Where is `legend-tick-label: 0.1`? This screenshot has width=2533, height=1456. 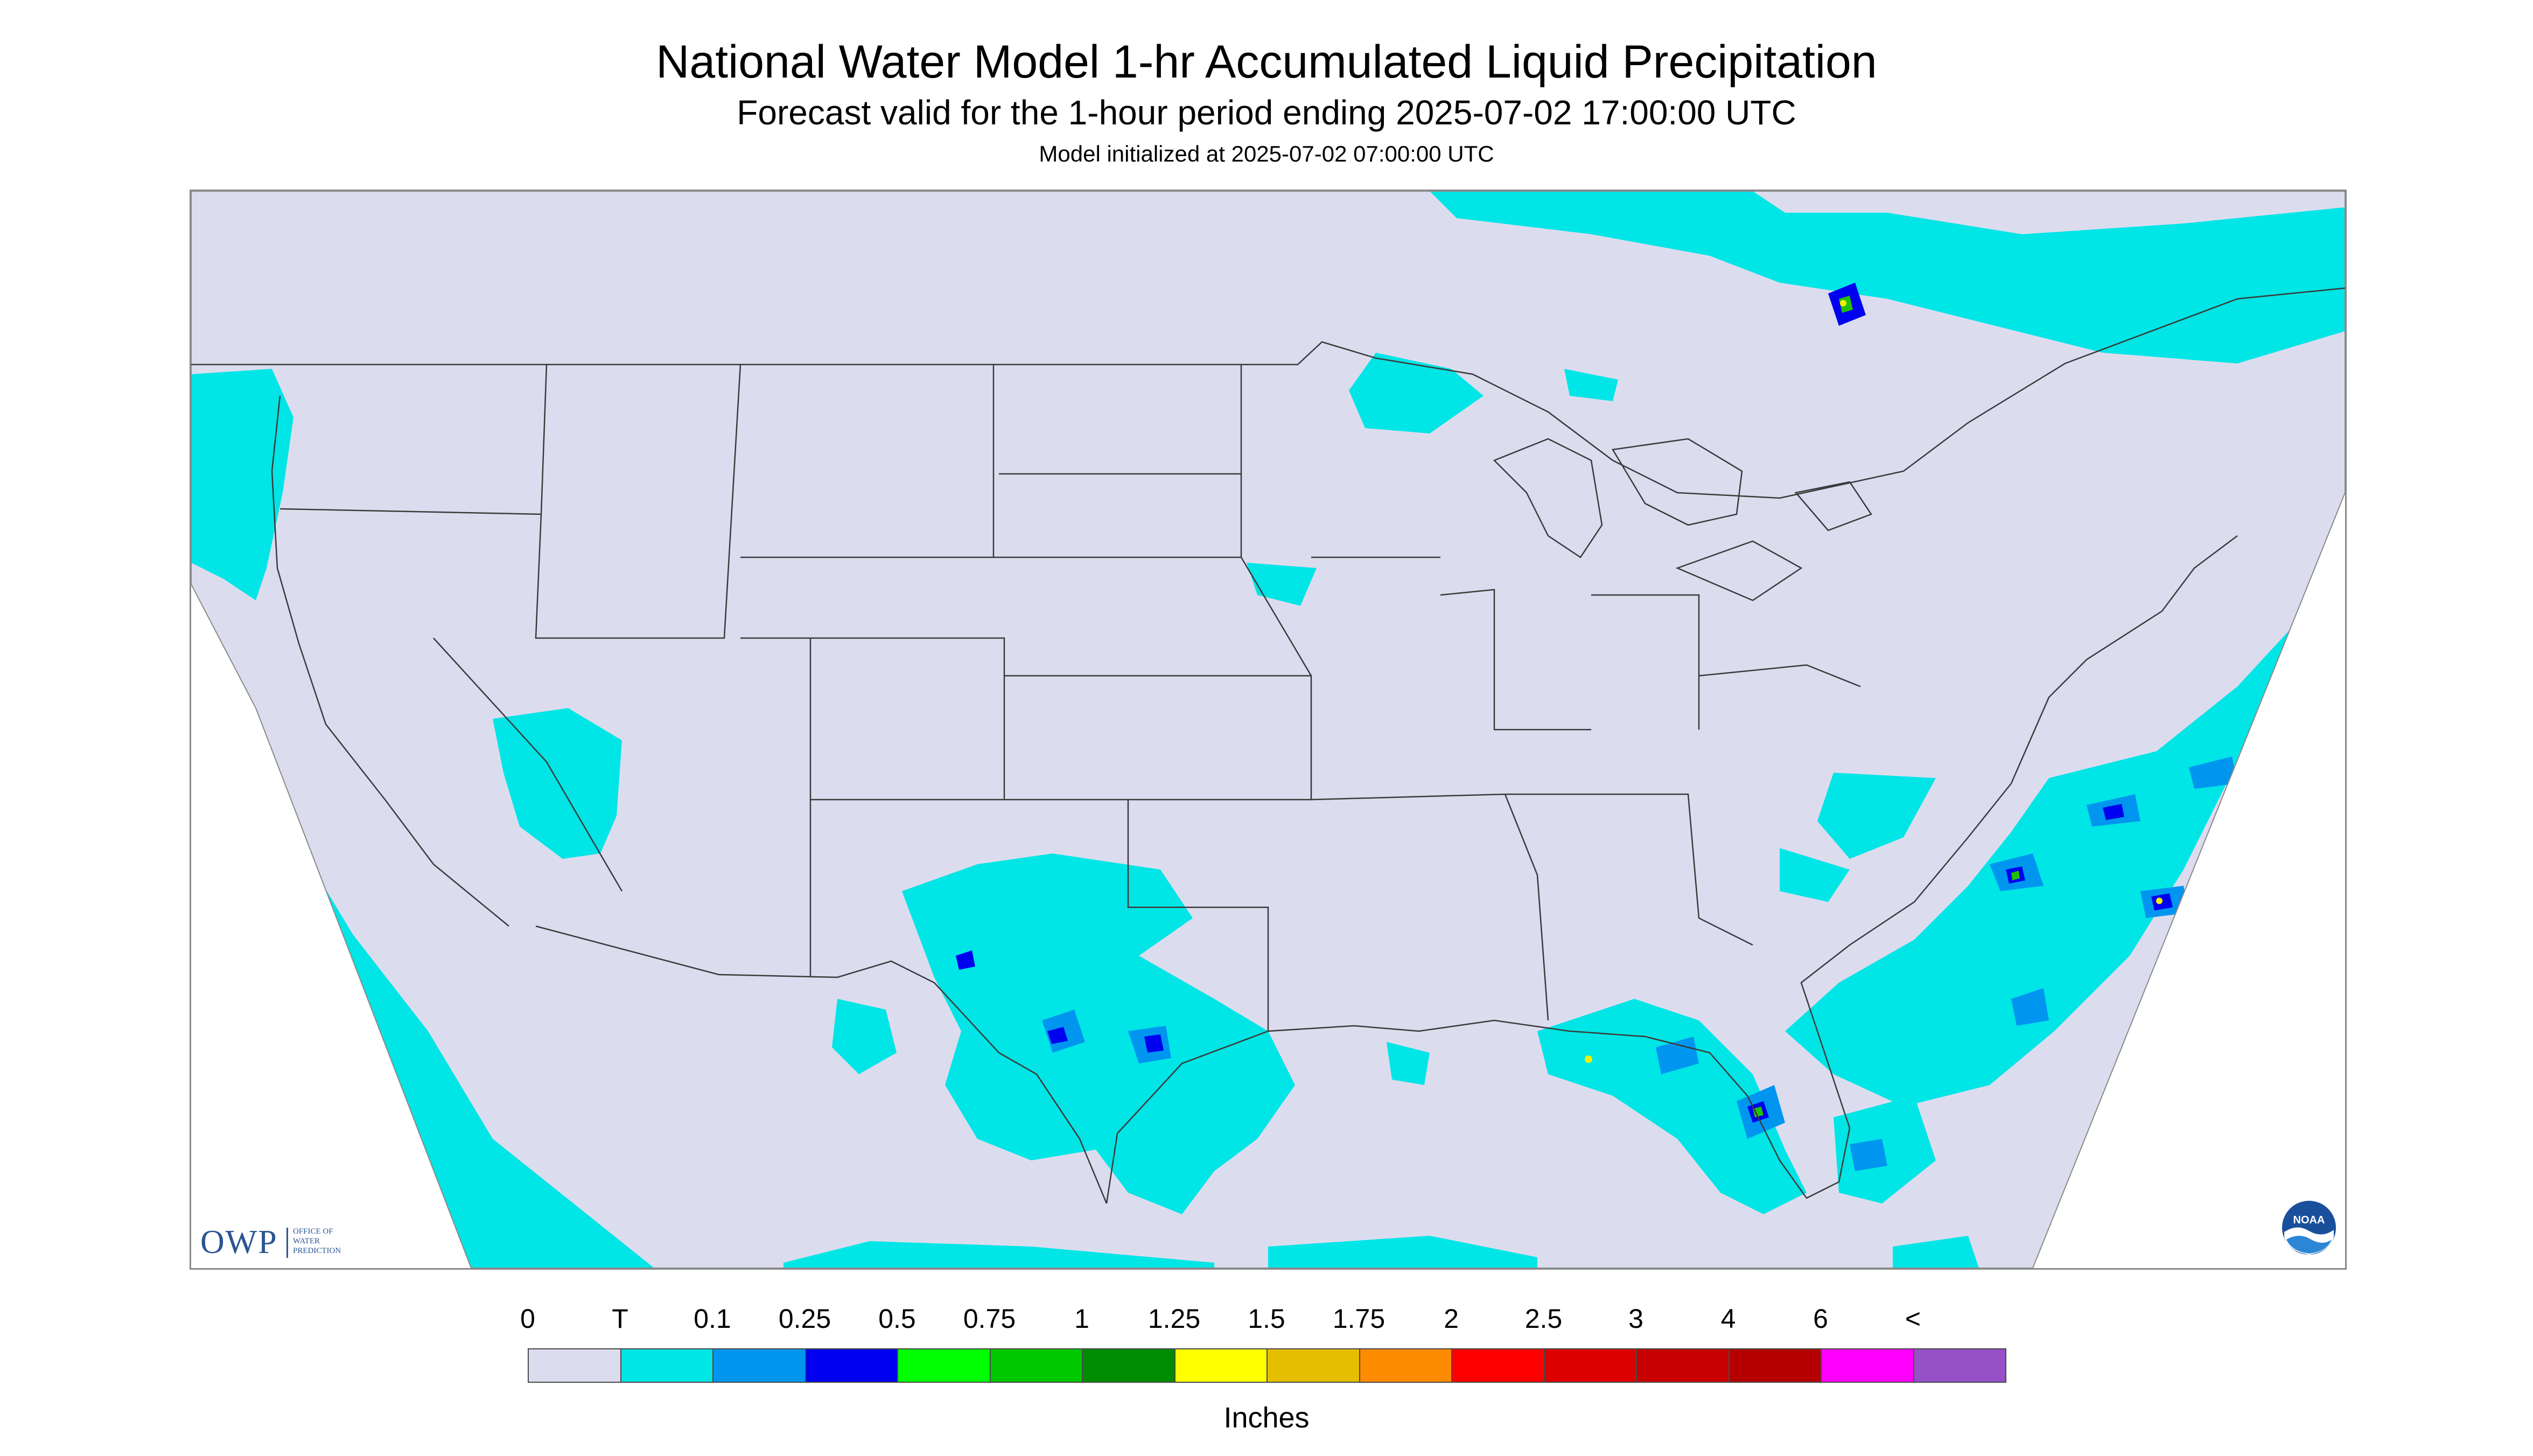 legend-tick-label: 0.1 is located at coordinates (713, 1319).